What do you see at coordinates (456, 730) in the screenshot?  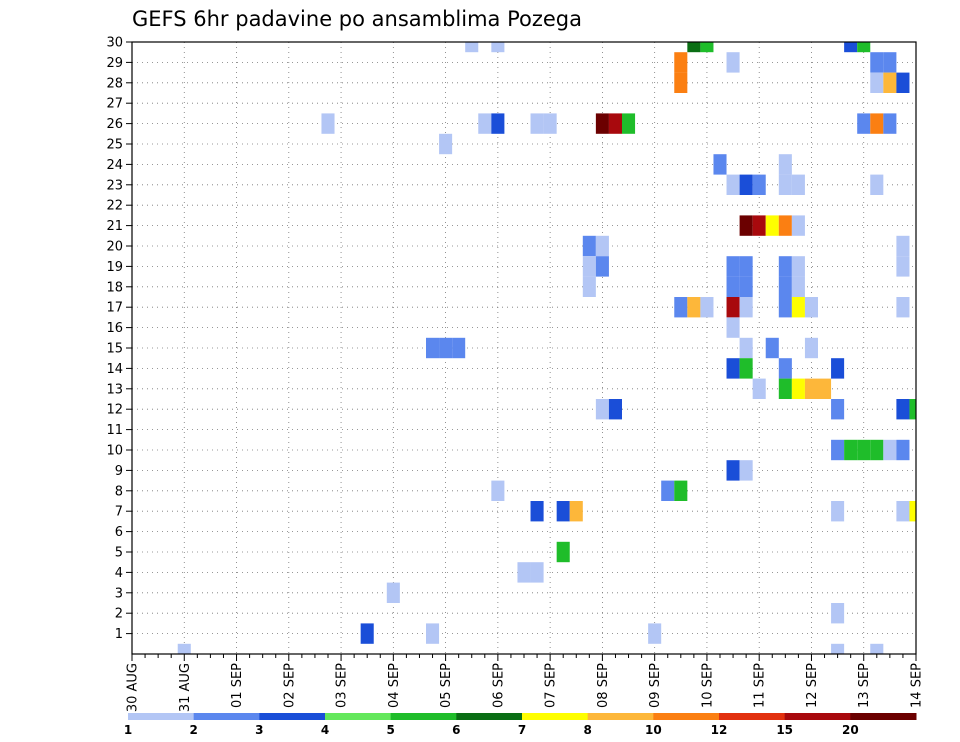 I see `legend-label: 6` at bounding box center [456, 730].